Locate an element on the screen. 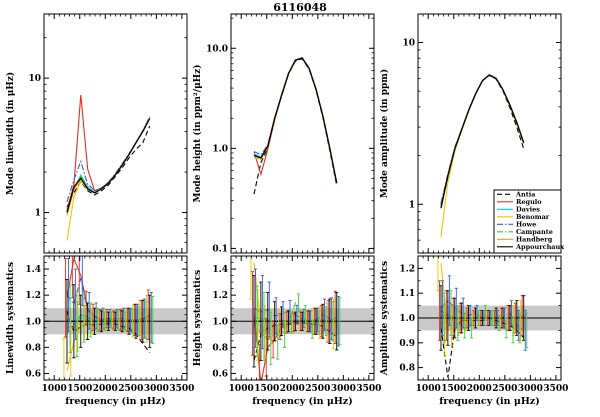 Image resolution: width=600 pixels, height=417 pixels. axis-text: 1.2 is located at coordinates (33, 296).